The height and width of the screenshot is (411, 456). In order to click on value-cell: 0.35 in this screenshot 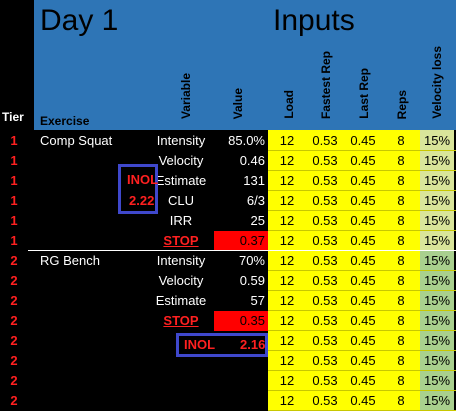, I will do `click(241, 321)`.